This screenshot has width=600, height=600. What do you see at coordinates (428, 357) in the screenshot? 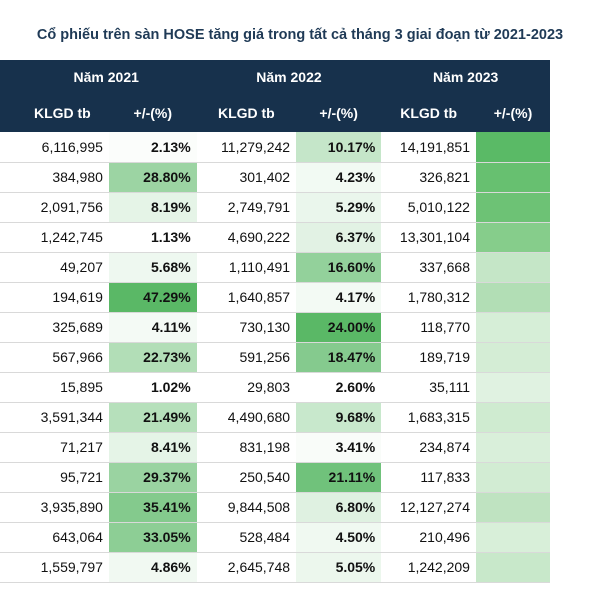
I see `volume-2023-cell: 189,719` at bounding box center [428, 357].